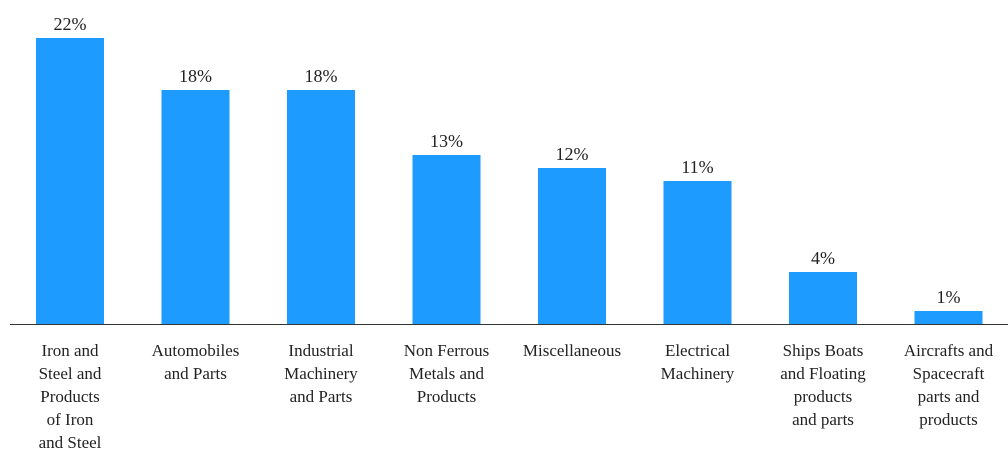 Image resolution: width=1008 pixels, height=463 pixels. What do you see at coordinates (70, 24) in the screenshot?
I see `data-label-1: 22%` at bounding box center [70, 24].